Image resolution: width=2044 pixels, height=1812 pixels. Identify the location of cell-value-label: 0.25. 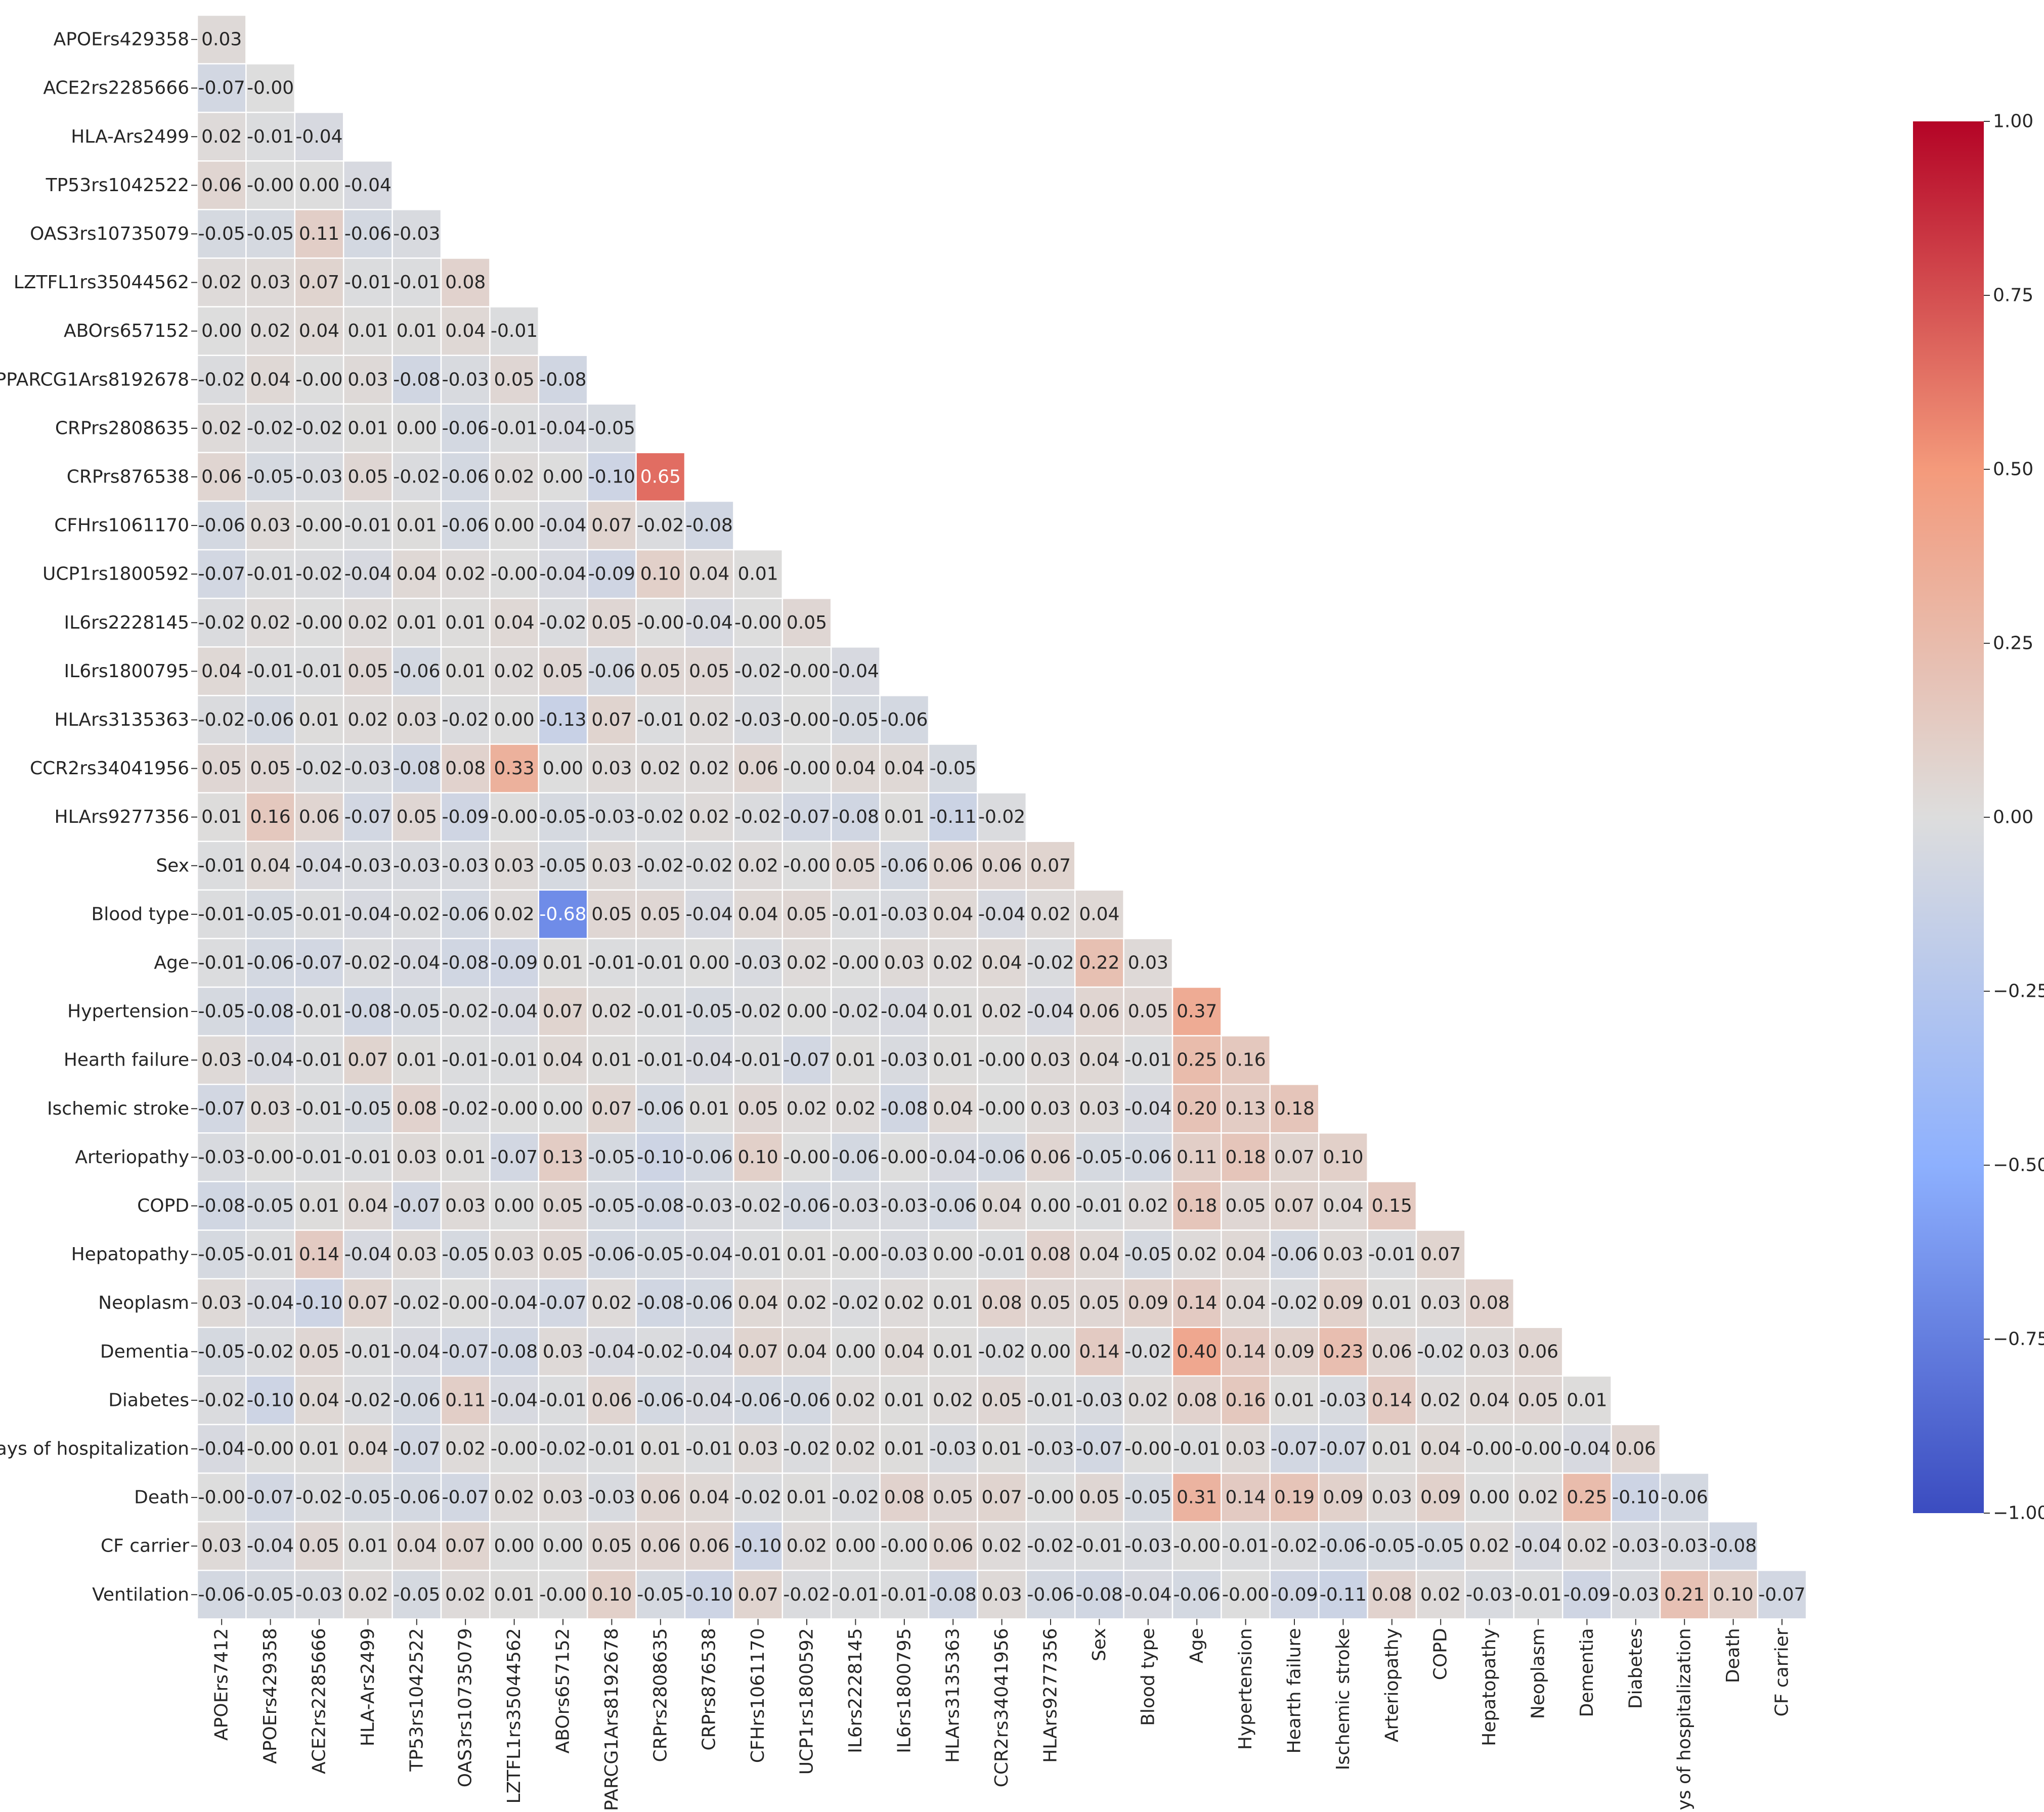
(1587, 1497).